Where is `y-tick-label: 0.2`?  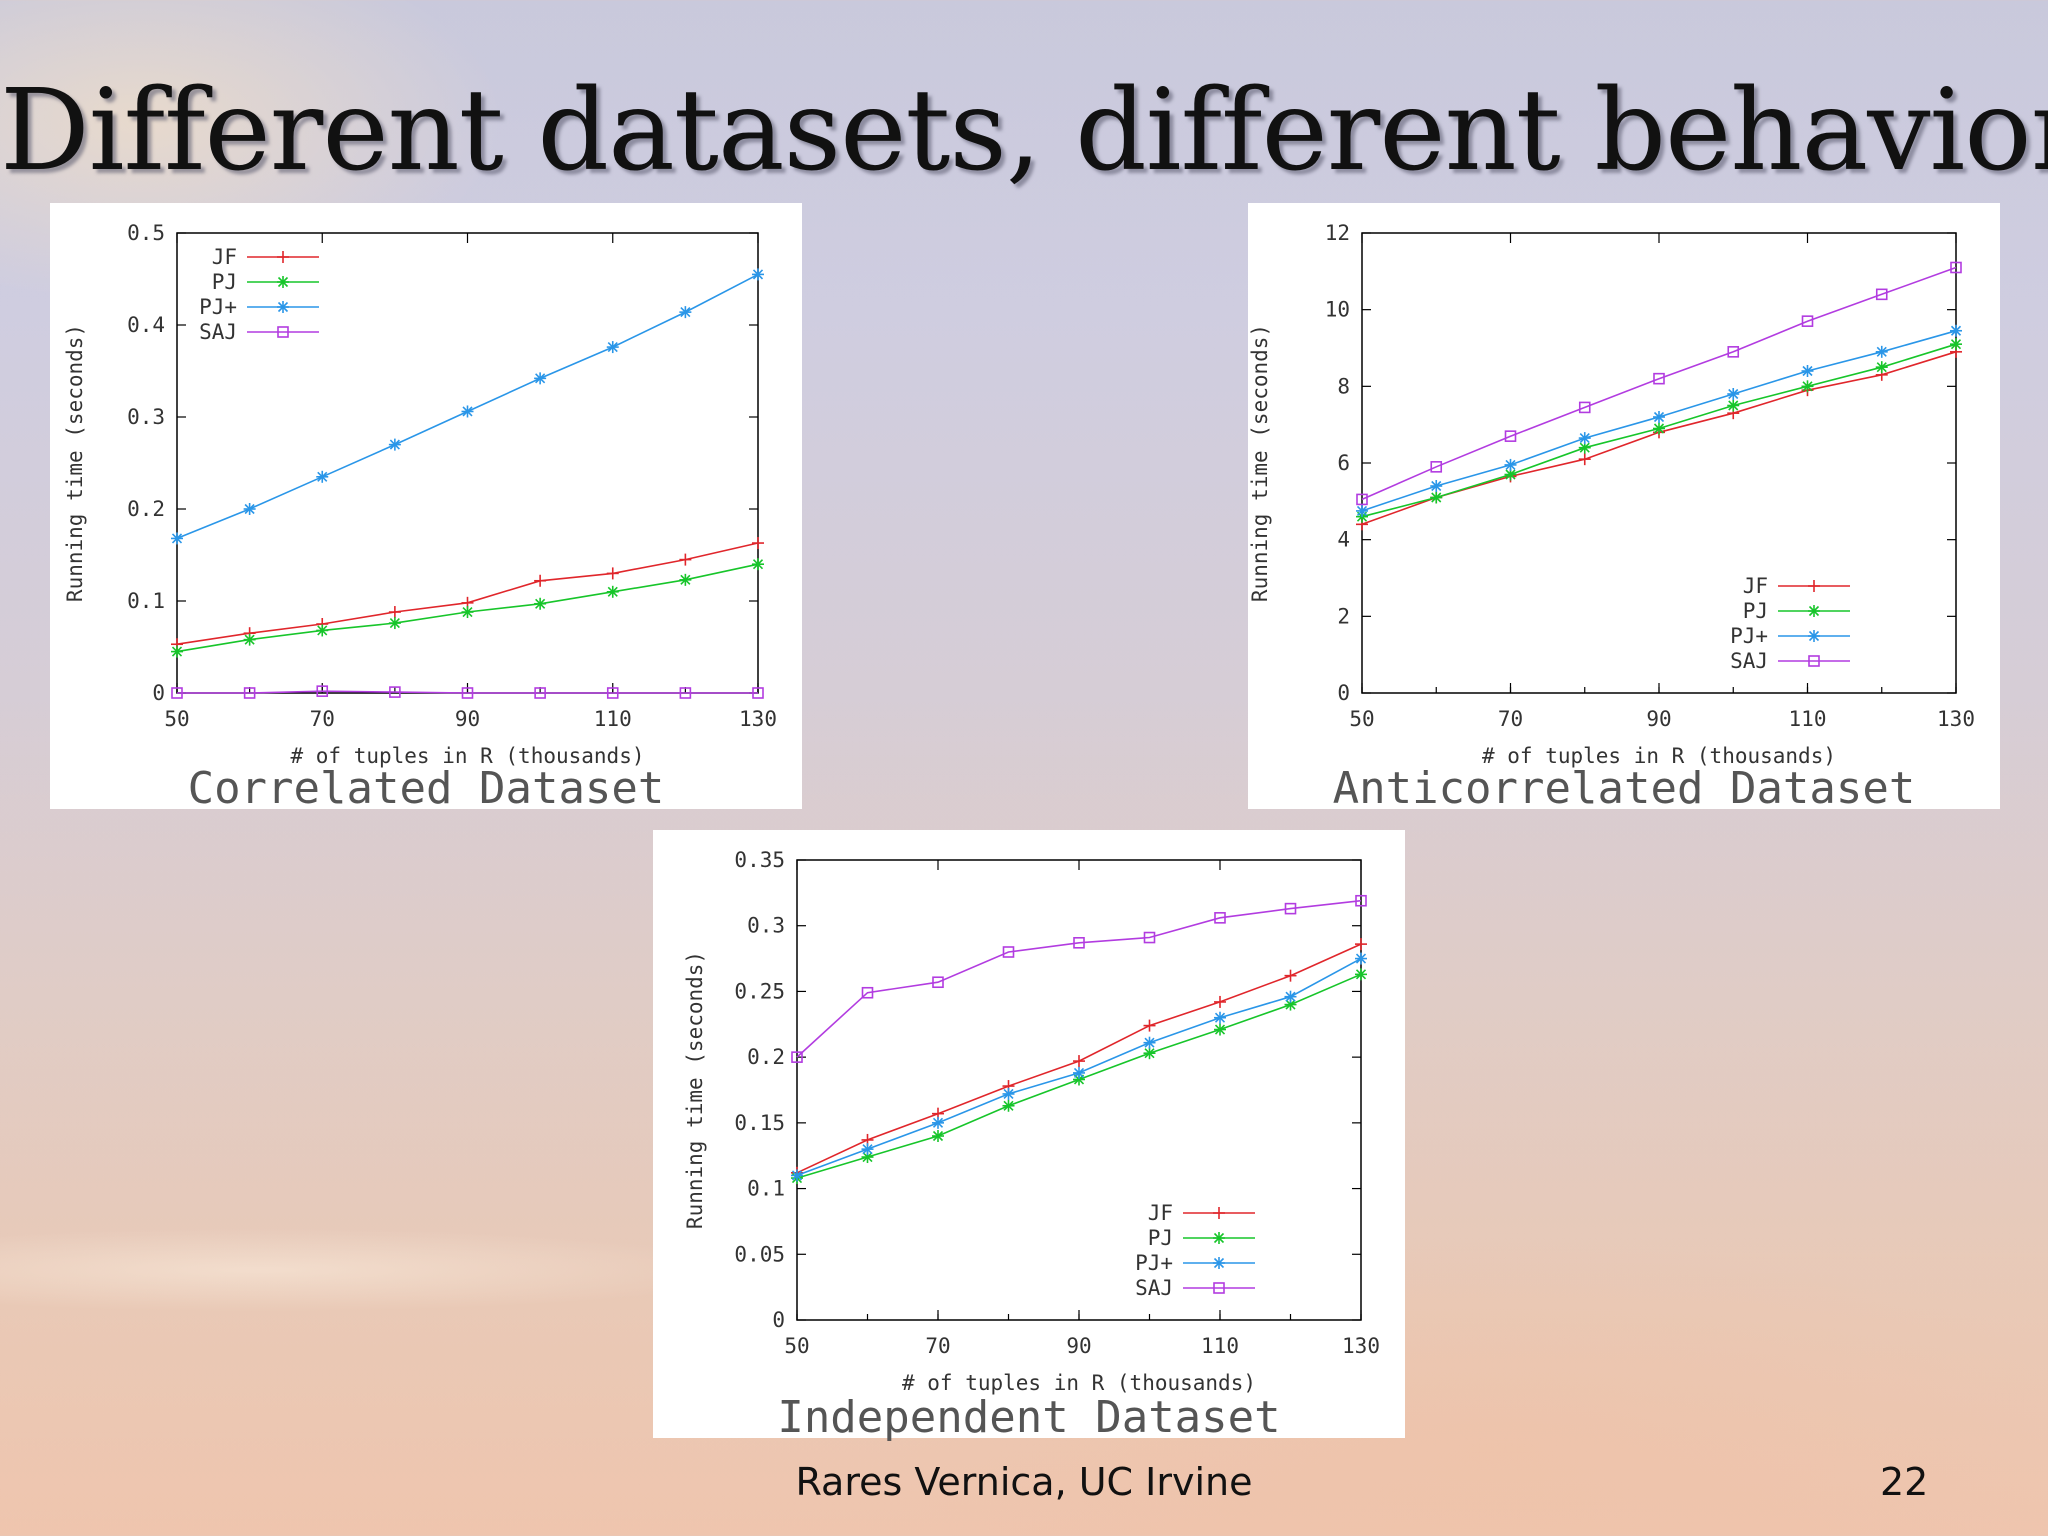
y-tick-label: 0.2 is located at coordinates (146, 509).